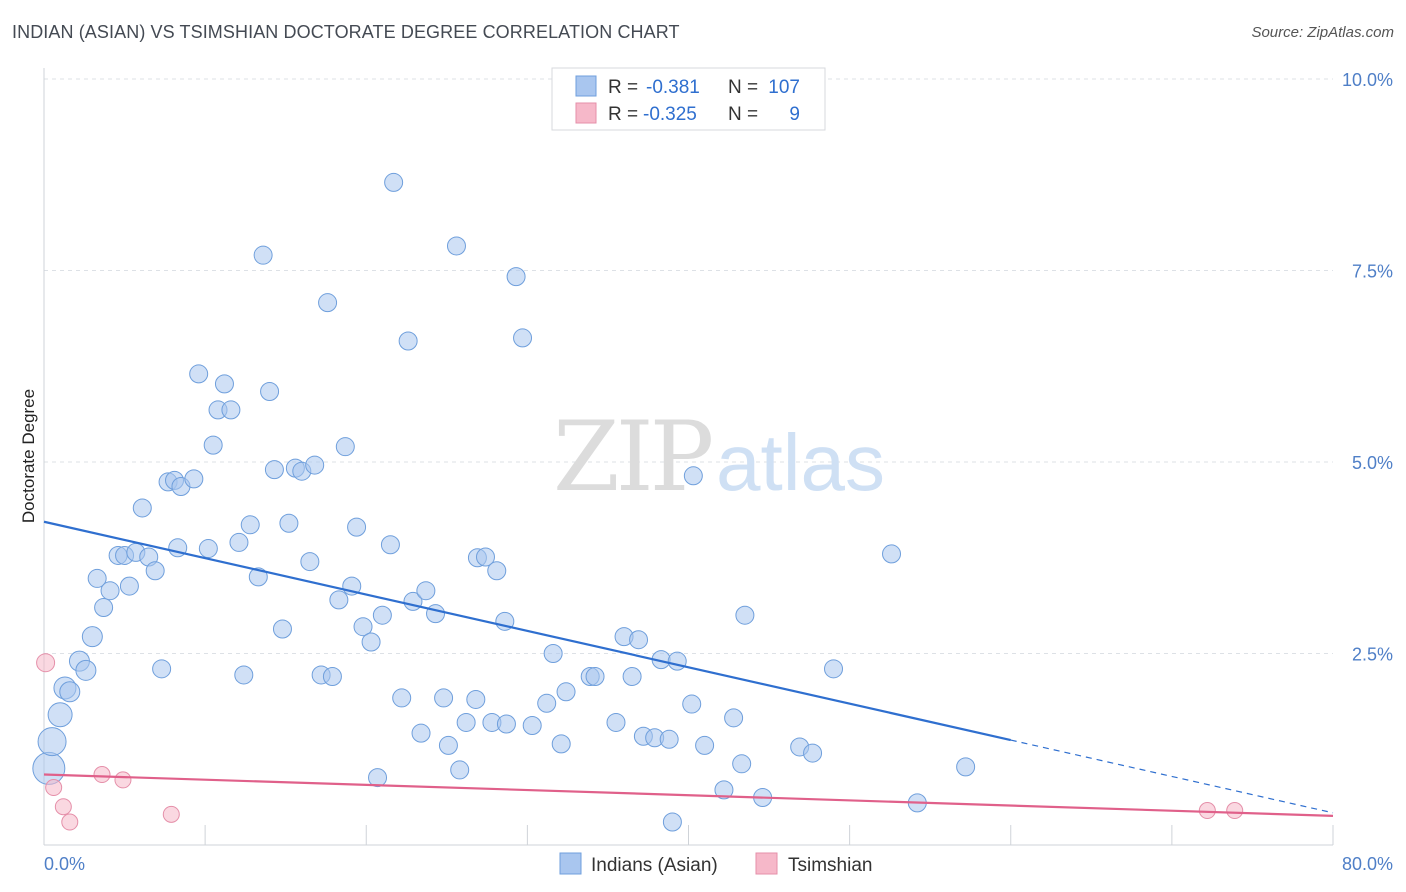 This screenshot has width=1406, height=892. I want to click on x-tick-label-max: 80.0%, so click(1367, 864).